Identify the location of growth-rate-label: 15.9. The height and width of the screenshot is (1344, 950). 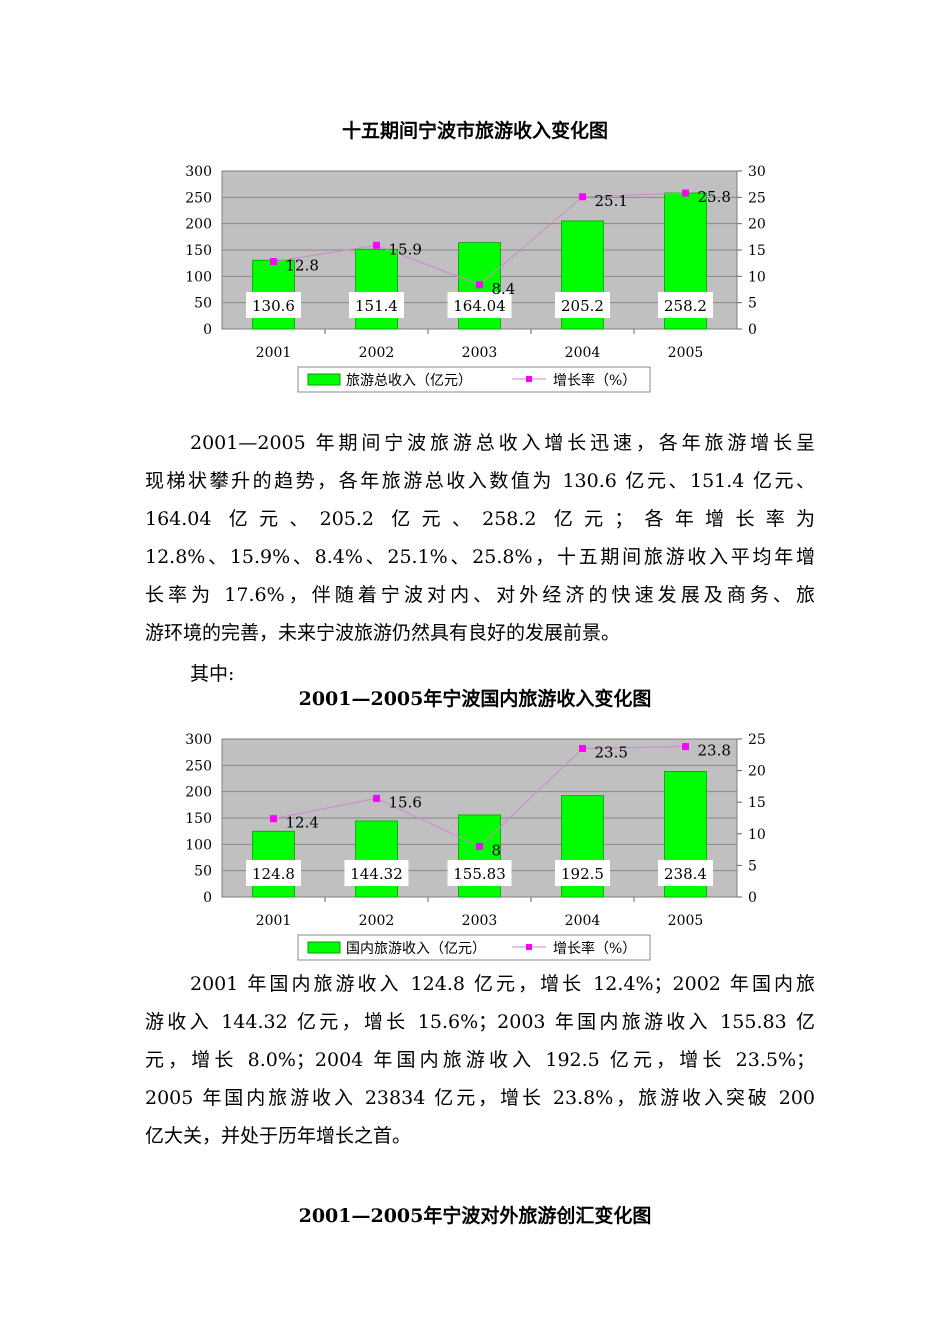
(405, 249).